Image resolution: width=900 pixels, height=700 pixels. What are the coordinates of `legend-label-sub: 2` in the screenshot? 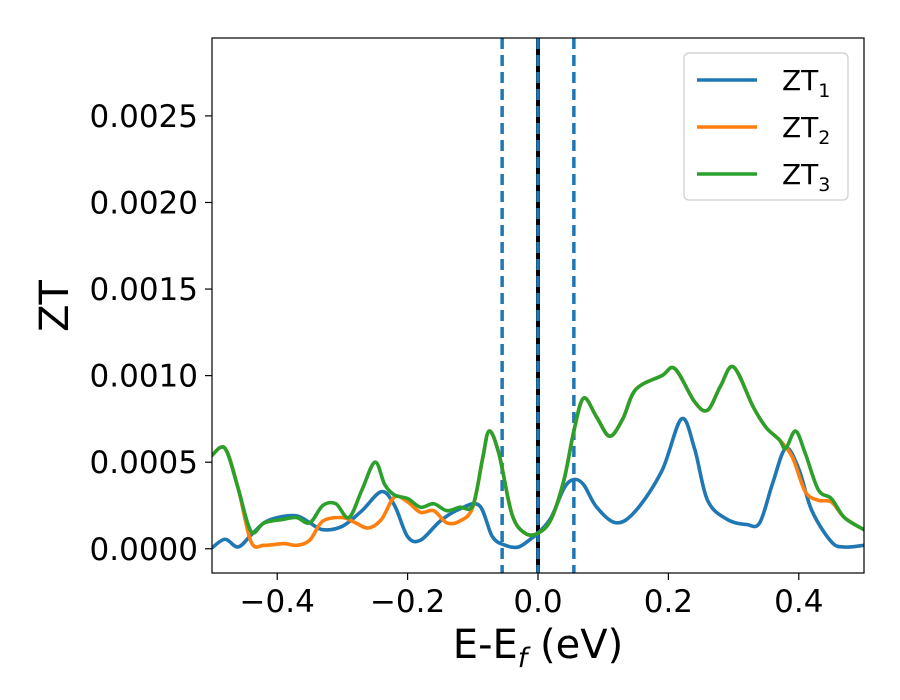 It's located at (824, 138).